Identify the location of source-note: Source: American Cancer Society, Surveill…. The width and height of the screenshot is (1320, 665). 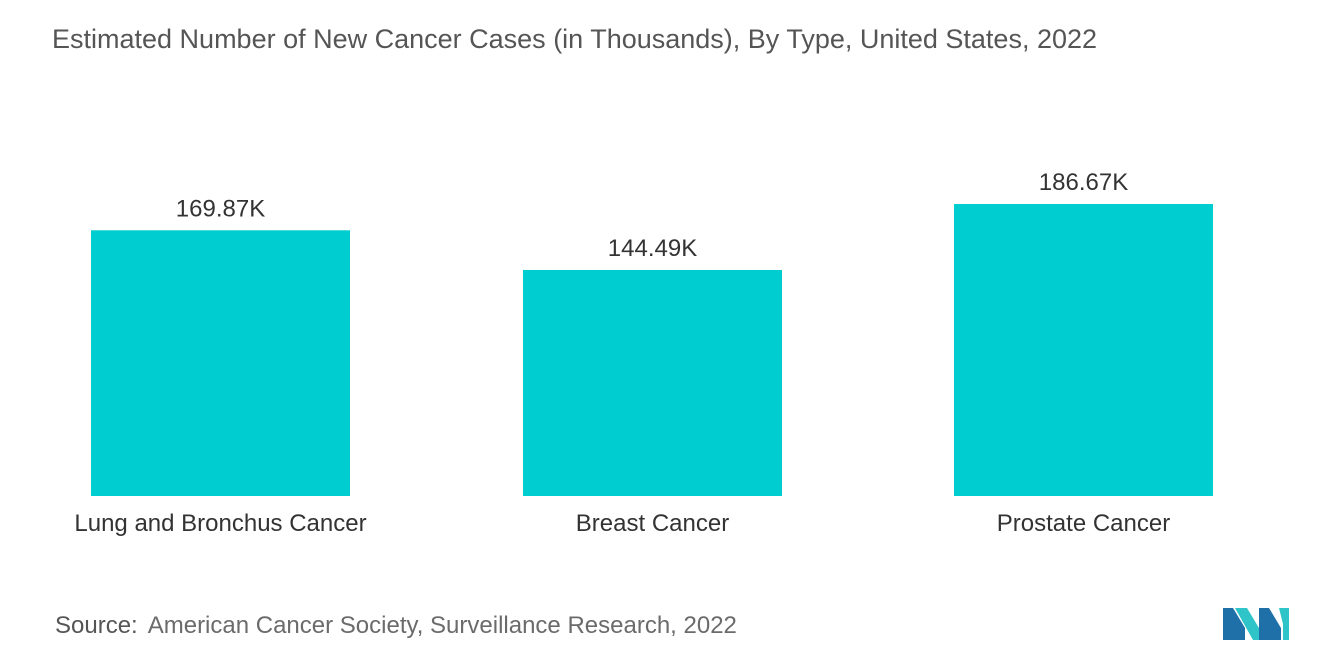
(396, 626).